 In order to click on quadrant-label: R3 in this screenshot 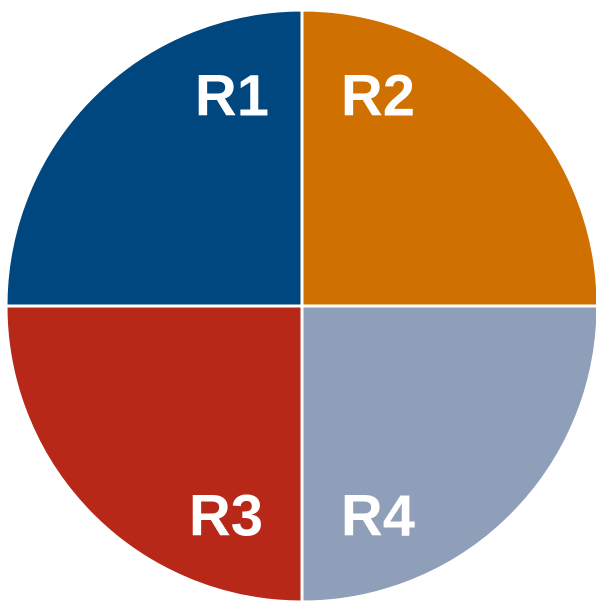, I will do `click(226, 515)`.